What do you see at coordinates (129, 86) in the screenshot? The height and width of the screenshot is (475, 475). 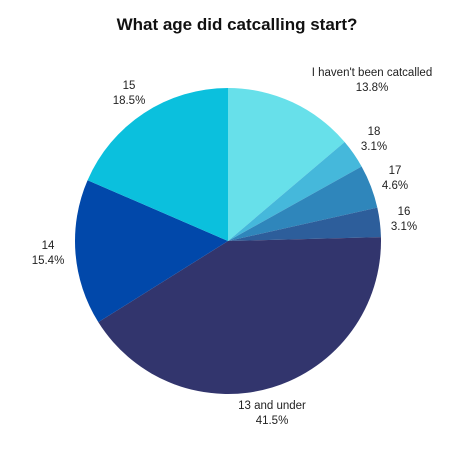 I see `slice-label-name: 15` at bounding box center [129, 86].